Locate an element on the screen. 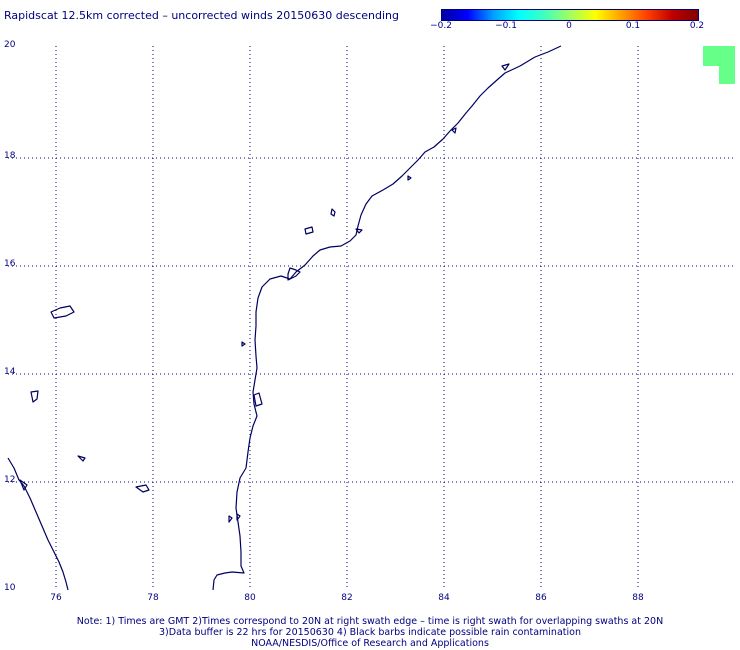 The height and width of the screenshot is (650, 740). x-tick-label: 84 is located at coordinates (444, 598).